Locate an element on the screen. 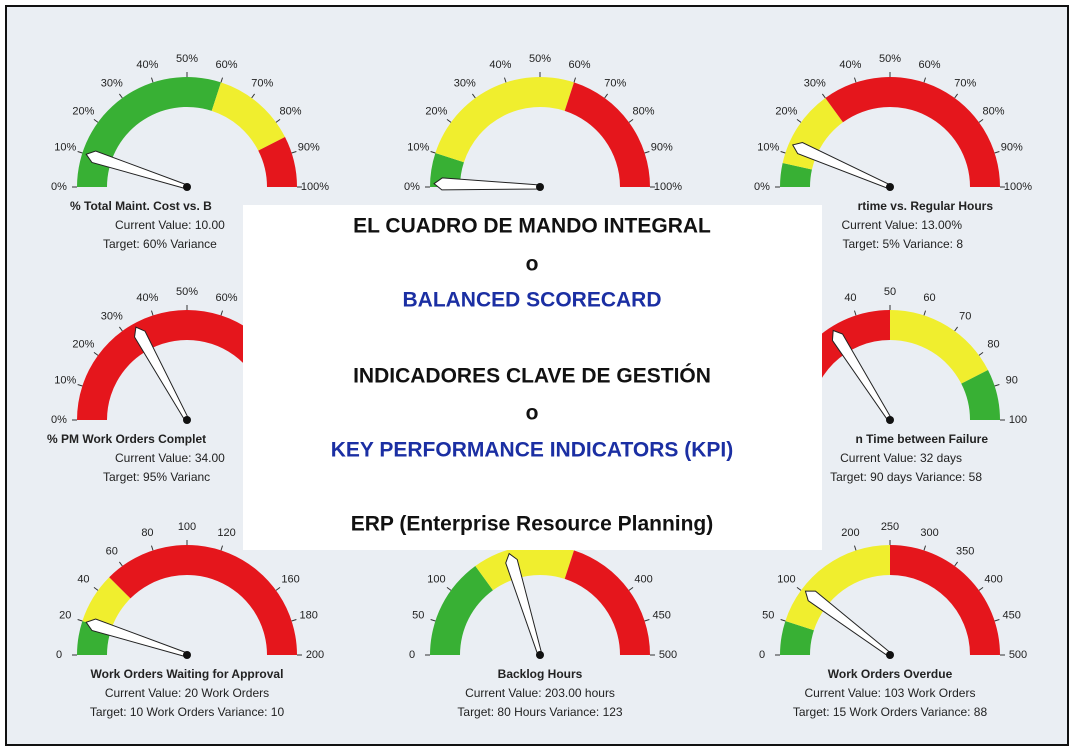 The image size is (1080, 751). tick-label: 250 is located at coordinates (890, 527).